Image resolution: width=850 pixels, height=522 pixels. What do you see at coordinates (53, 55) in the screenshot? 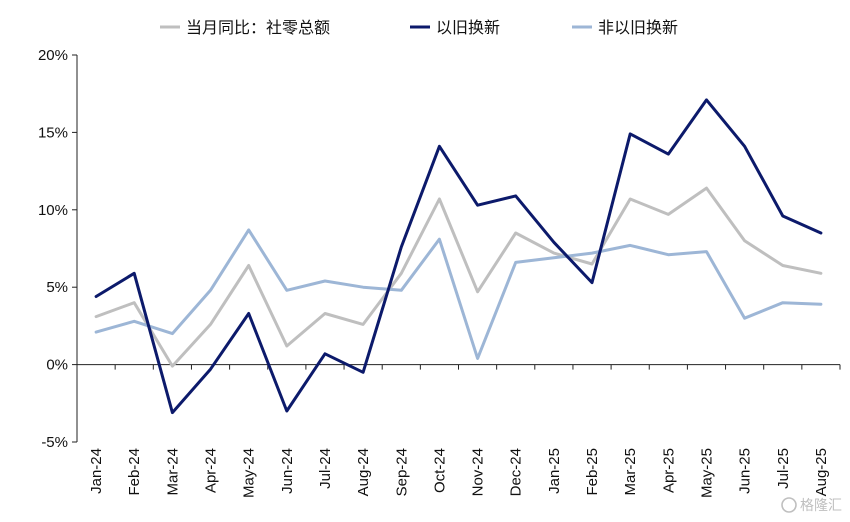
I see `y-tick-label: 20%` at bounding box center [53, 55].